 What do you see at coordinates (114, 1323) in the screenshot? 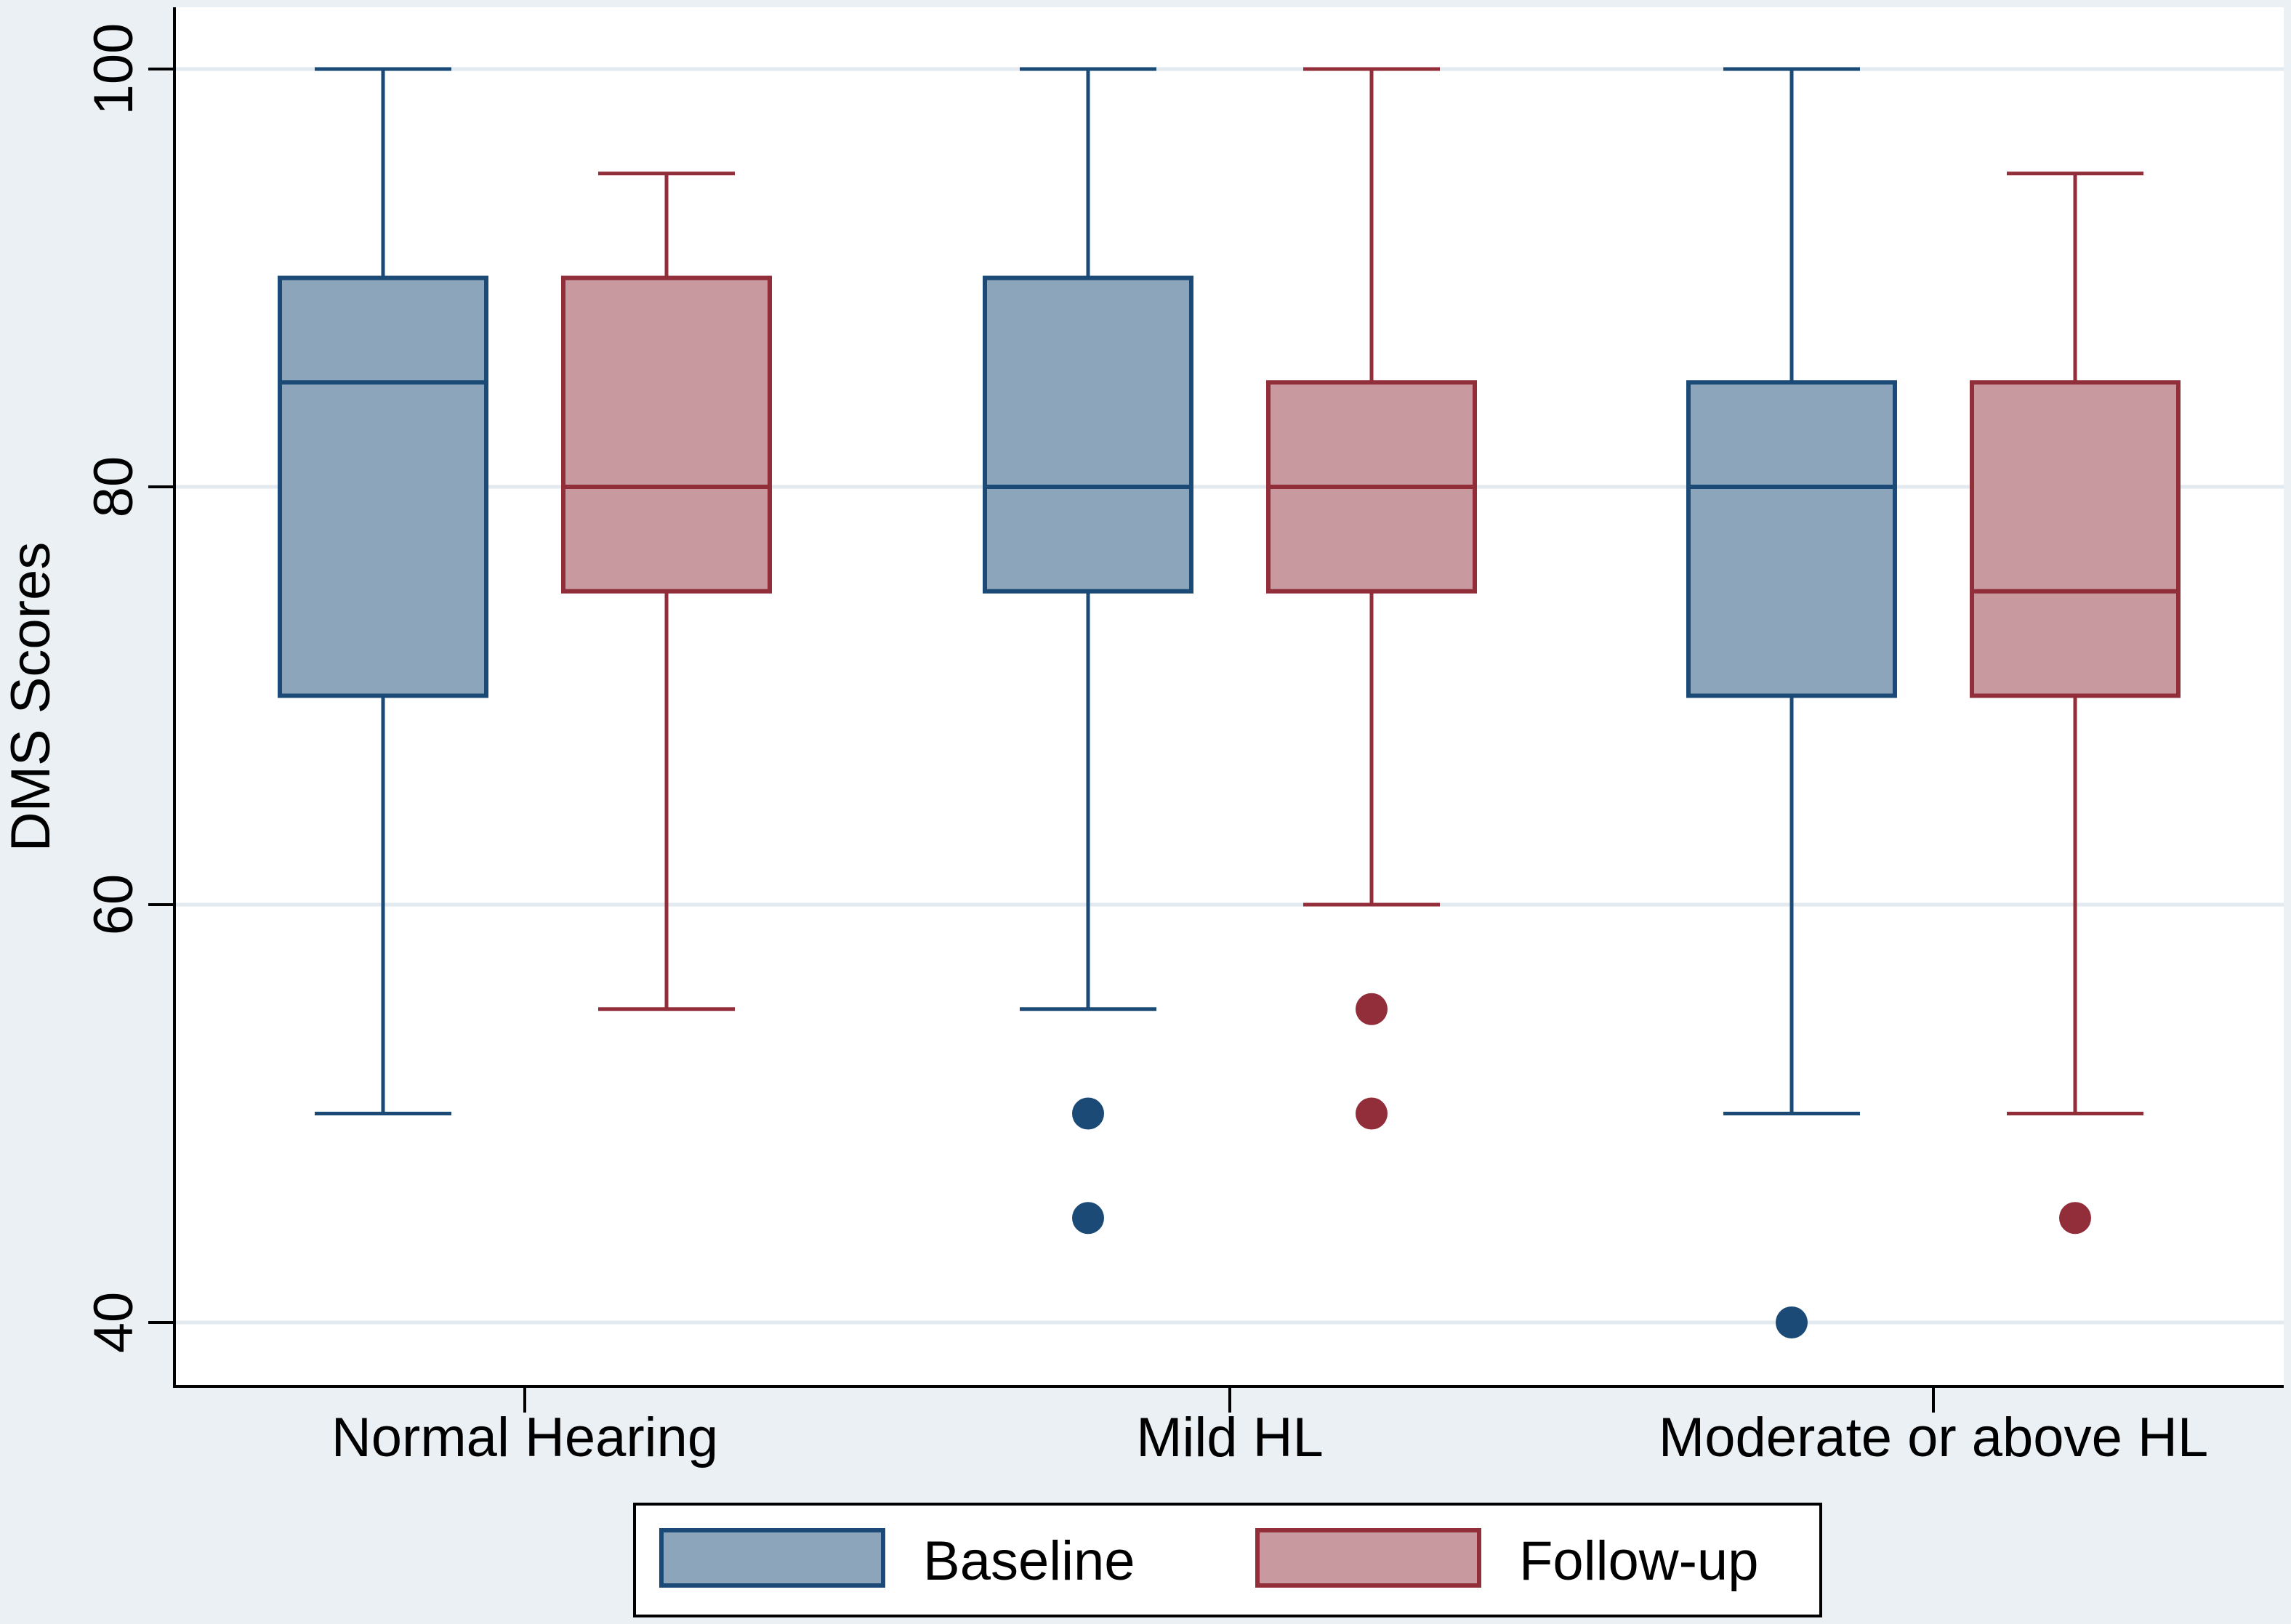
I see `y-tick-label-40: 40` at bounding box center [114, 1323].